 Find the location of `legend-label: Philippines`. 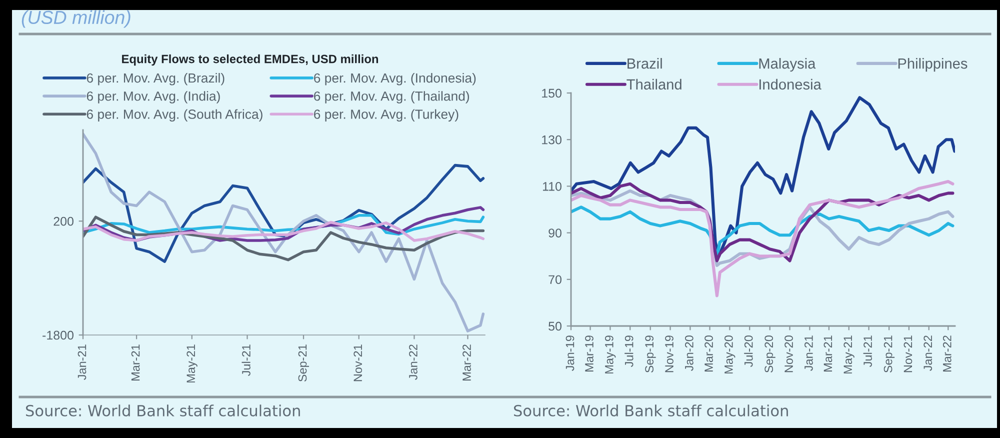

legend-label: Philippines is located at coordinates (933, 65).